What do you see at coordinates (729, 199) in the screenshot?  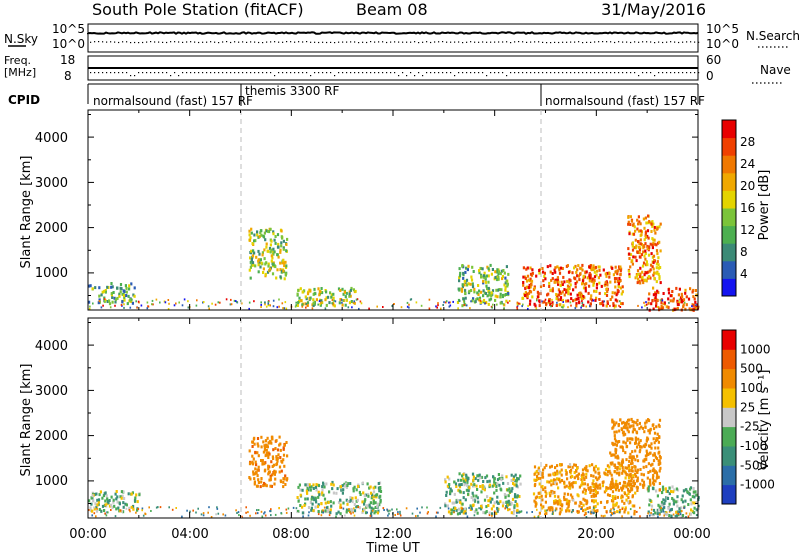 I see `power-colorbar-swatch` at bounding box center [729, 199].